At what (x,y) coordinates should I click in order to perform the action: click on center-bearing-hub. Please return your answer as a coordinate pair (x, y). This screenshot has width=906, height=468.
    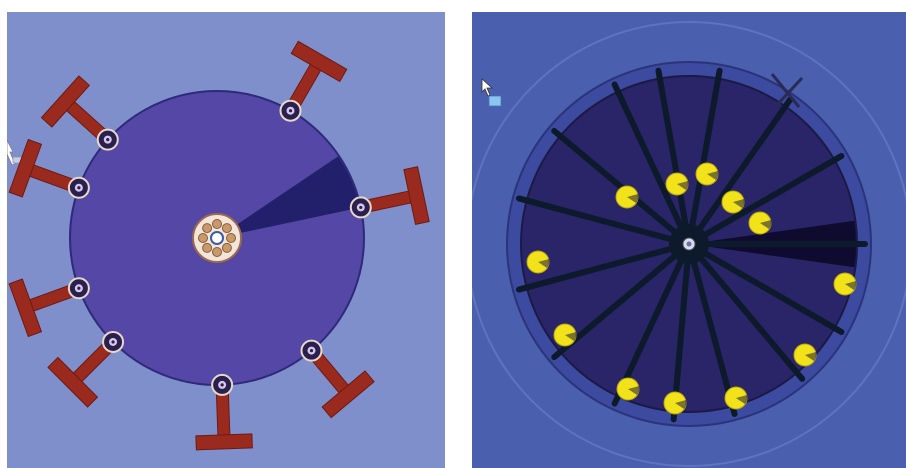
    Looking at the image, I should click on (217, 238).